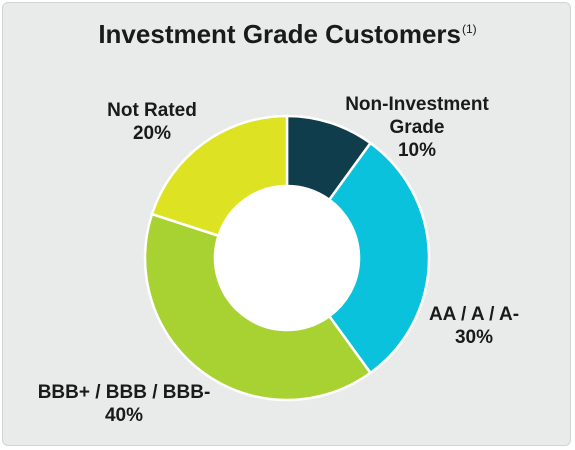  I want to click on slice-label-3: BBB+ / BBB / BBB-40%, so click(124, 404).